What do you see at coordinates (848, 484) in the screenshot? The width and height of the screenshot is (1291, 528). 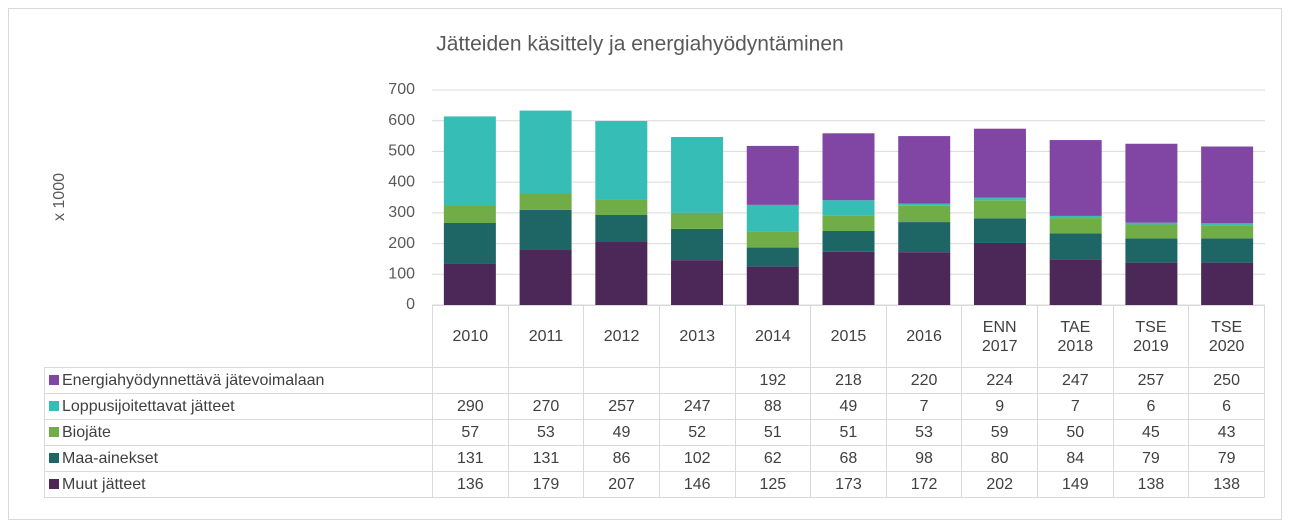 I see `table-value: 173` at bounding box center [848, 484].